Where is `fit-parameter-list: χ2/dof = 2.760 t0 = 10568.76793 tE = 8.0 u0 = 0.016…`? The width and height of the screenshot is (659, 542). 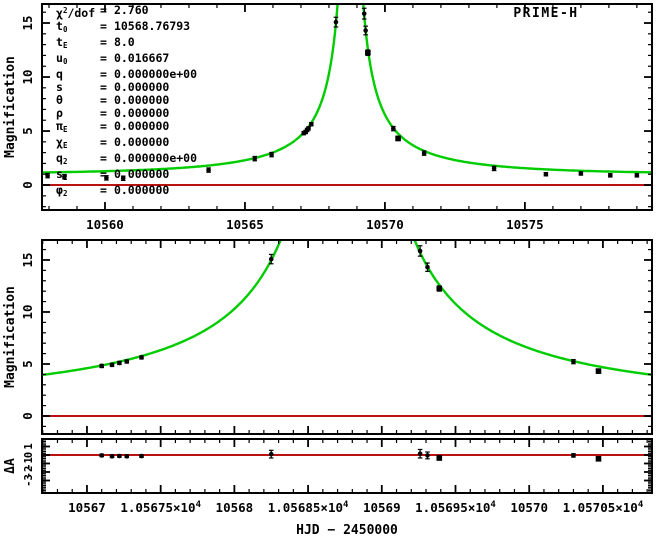
fit-parameter-list: χ2/dof = 2.760 t0 = 10568.76793 tE = 8.0 u0 = 0.016… is located at coordinates (126, 102).